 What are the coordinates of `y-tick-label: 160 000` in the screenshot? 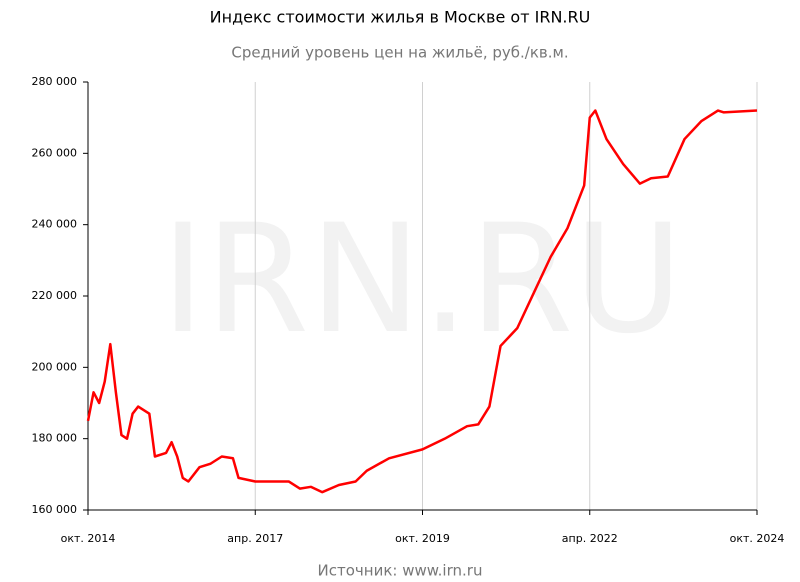 It's located at (55, 509).